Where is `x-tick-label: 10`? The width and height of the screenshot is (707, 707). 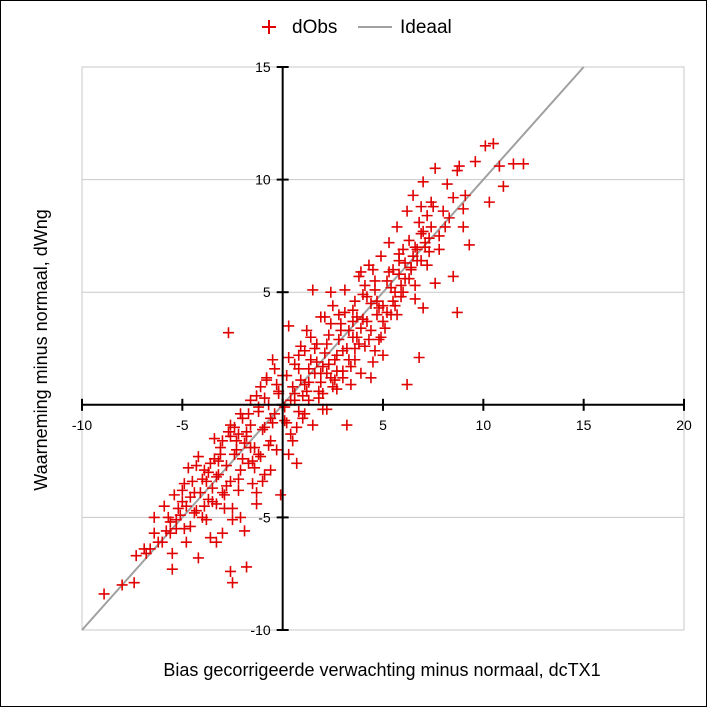
x-tick-label: 10 is located at coordinates (484, 425).